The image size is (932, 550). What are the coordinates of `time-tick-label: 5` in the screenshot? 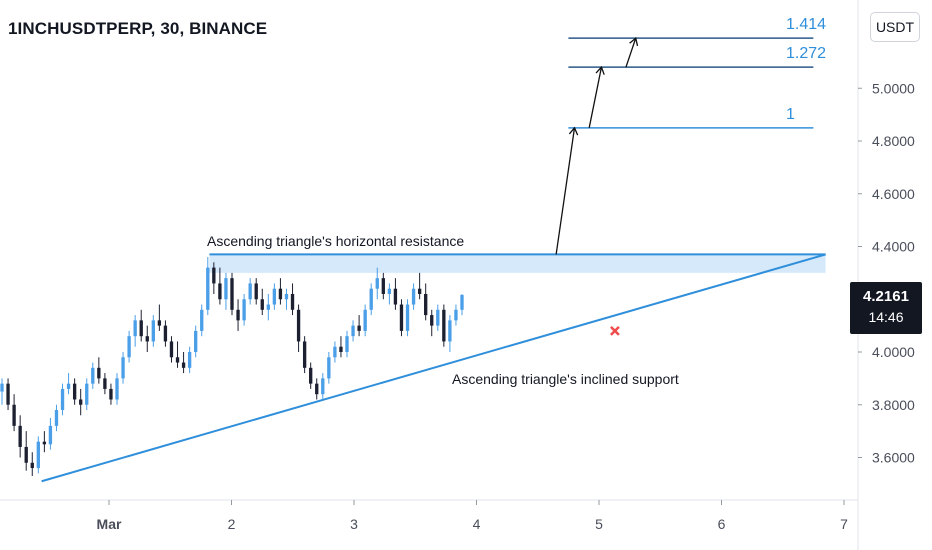 It's located at (599, 524).